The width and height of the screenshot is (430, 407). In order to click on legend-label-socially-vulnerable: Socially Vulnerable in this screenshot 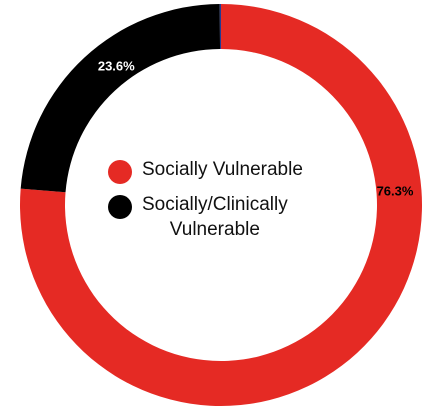, I will do `click(222, 169)`.